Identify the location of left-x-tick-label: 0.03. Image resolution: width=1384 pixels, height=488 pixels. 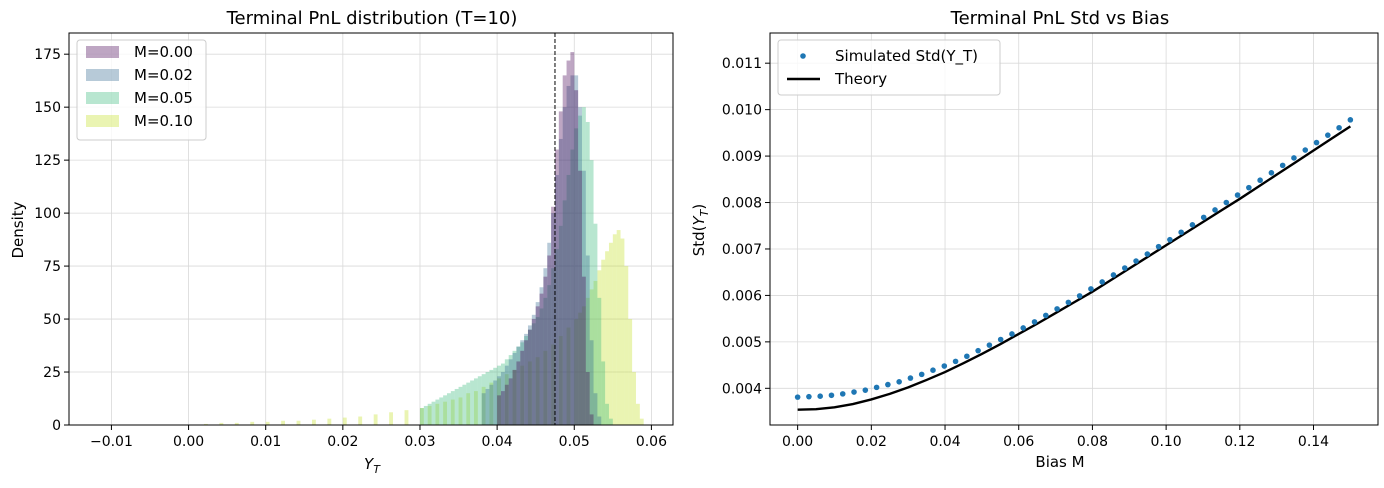
(419, 442).